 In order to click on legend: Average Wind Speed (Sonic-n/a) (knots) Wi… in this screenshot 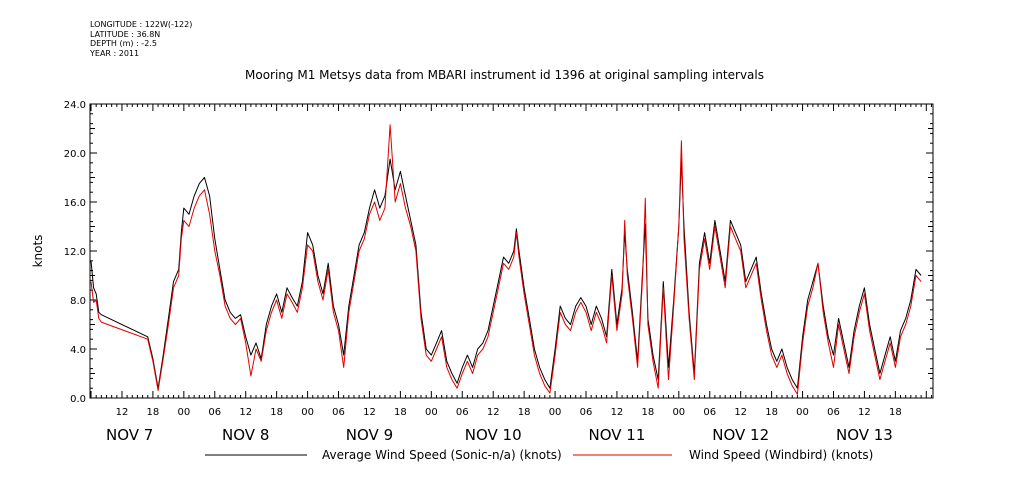, I will do `click(539, 455)`.